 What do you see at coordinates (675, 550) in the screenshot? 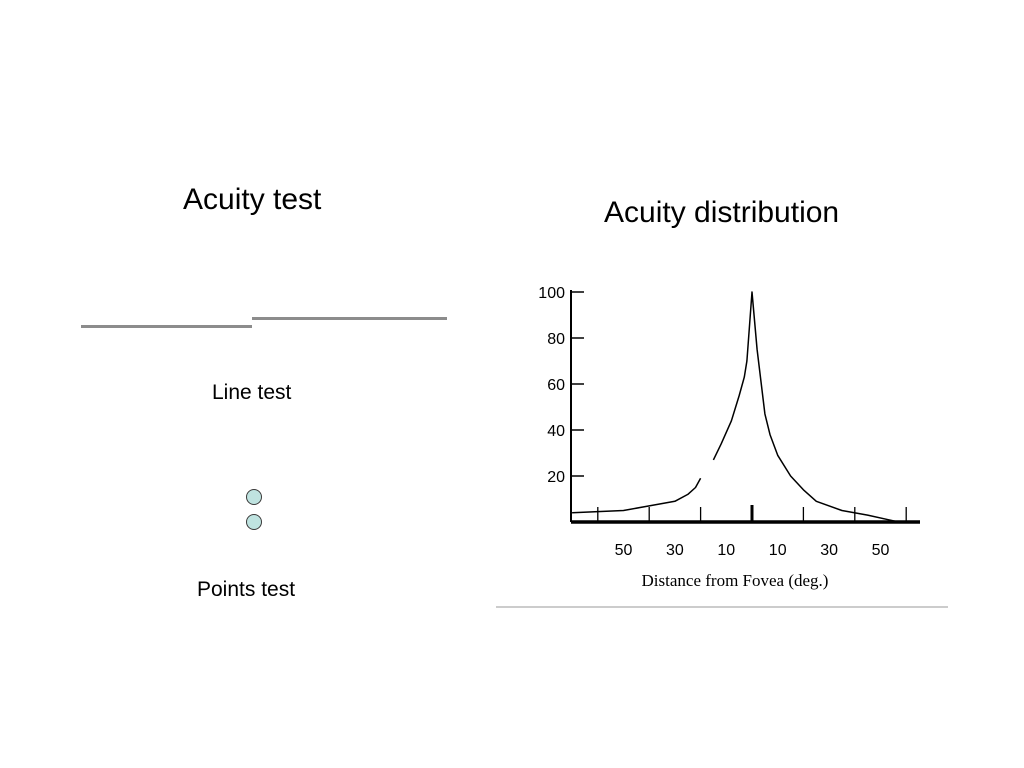
I see `x-tick-label-1: 30` at bounding box center [675, 550].